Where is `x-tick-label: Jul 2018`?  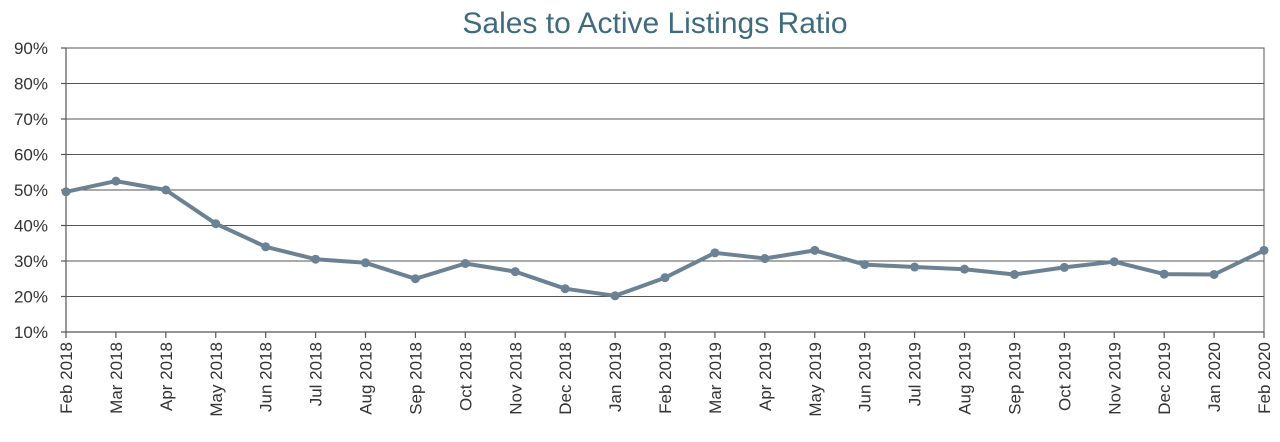
x-tick-label: Jul 2018 is located at coordinates (316, 374).